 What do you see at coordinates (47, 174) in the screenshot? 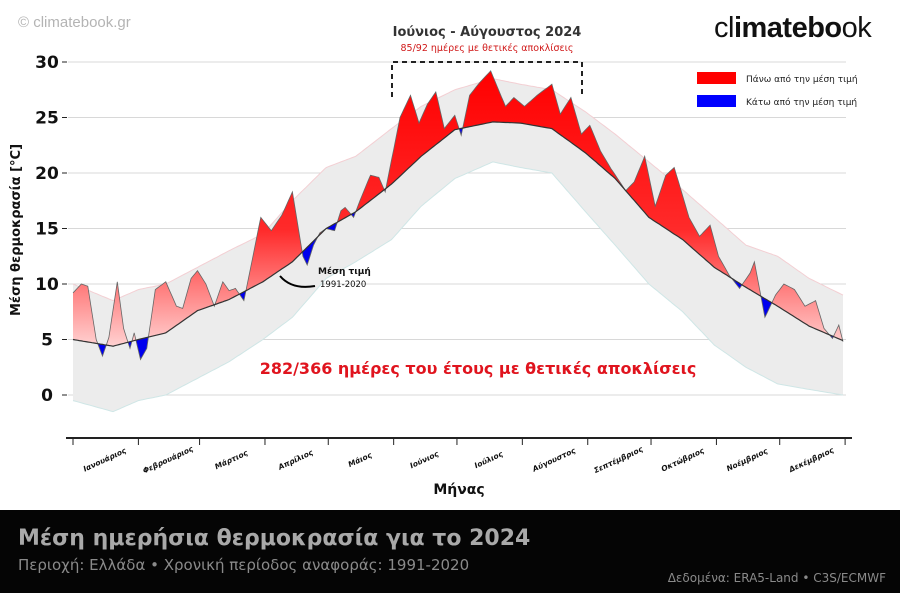
I see `y-tick-label: 20` at bounding box center [47, 174].